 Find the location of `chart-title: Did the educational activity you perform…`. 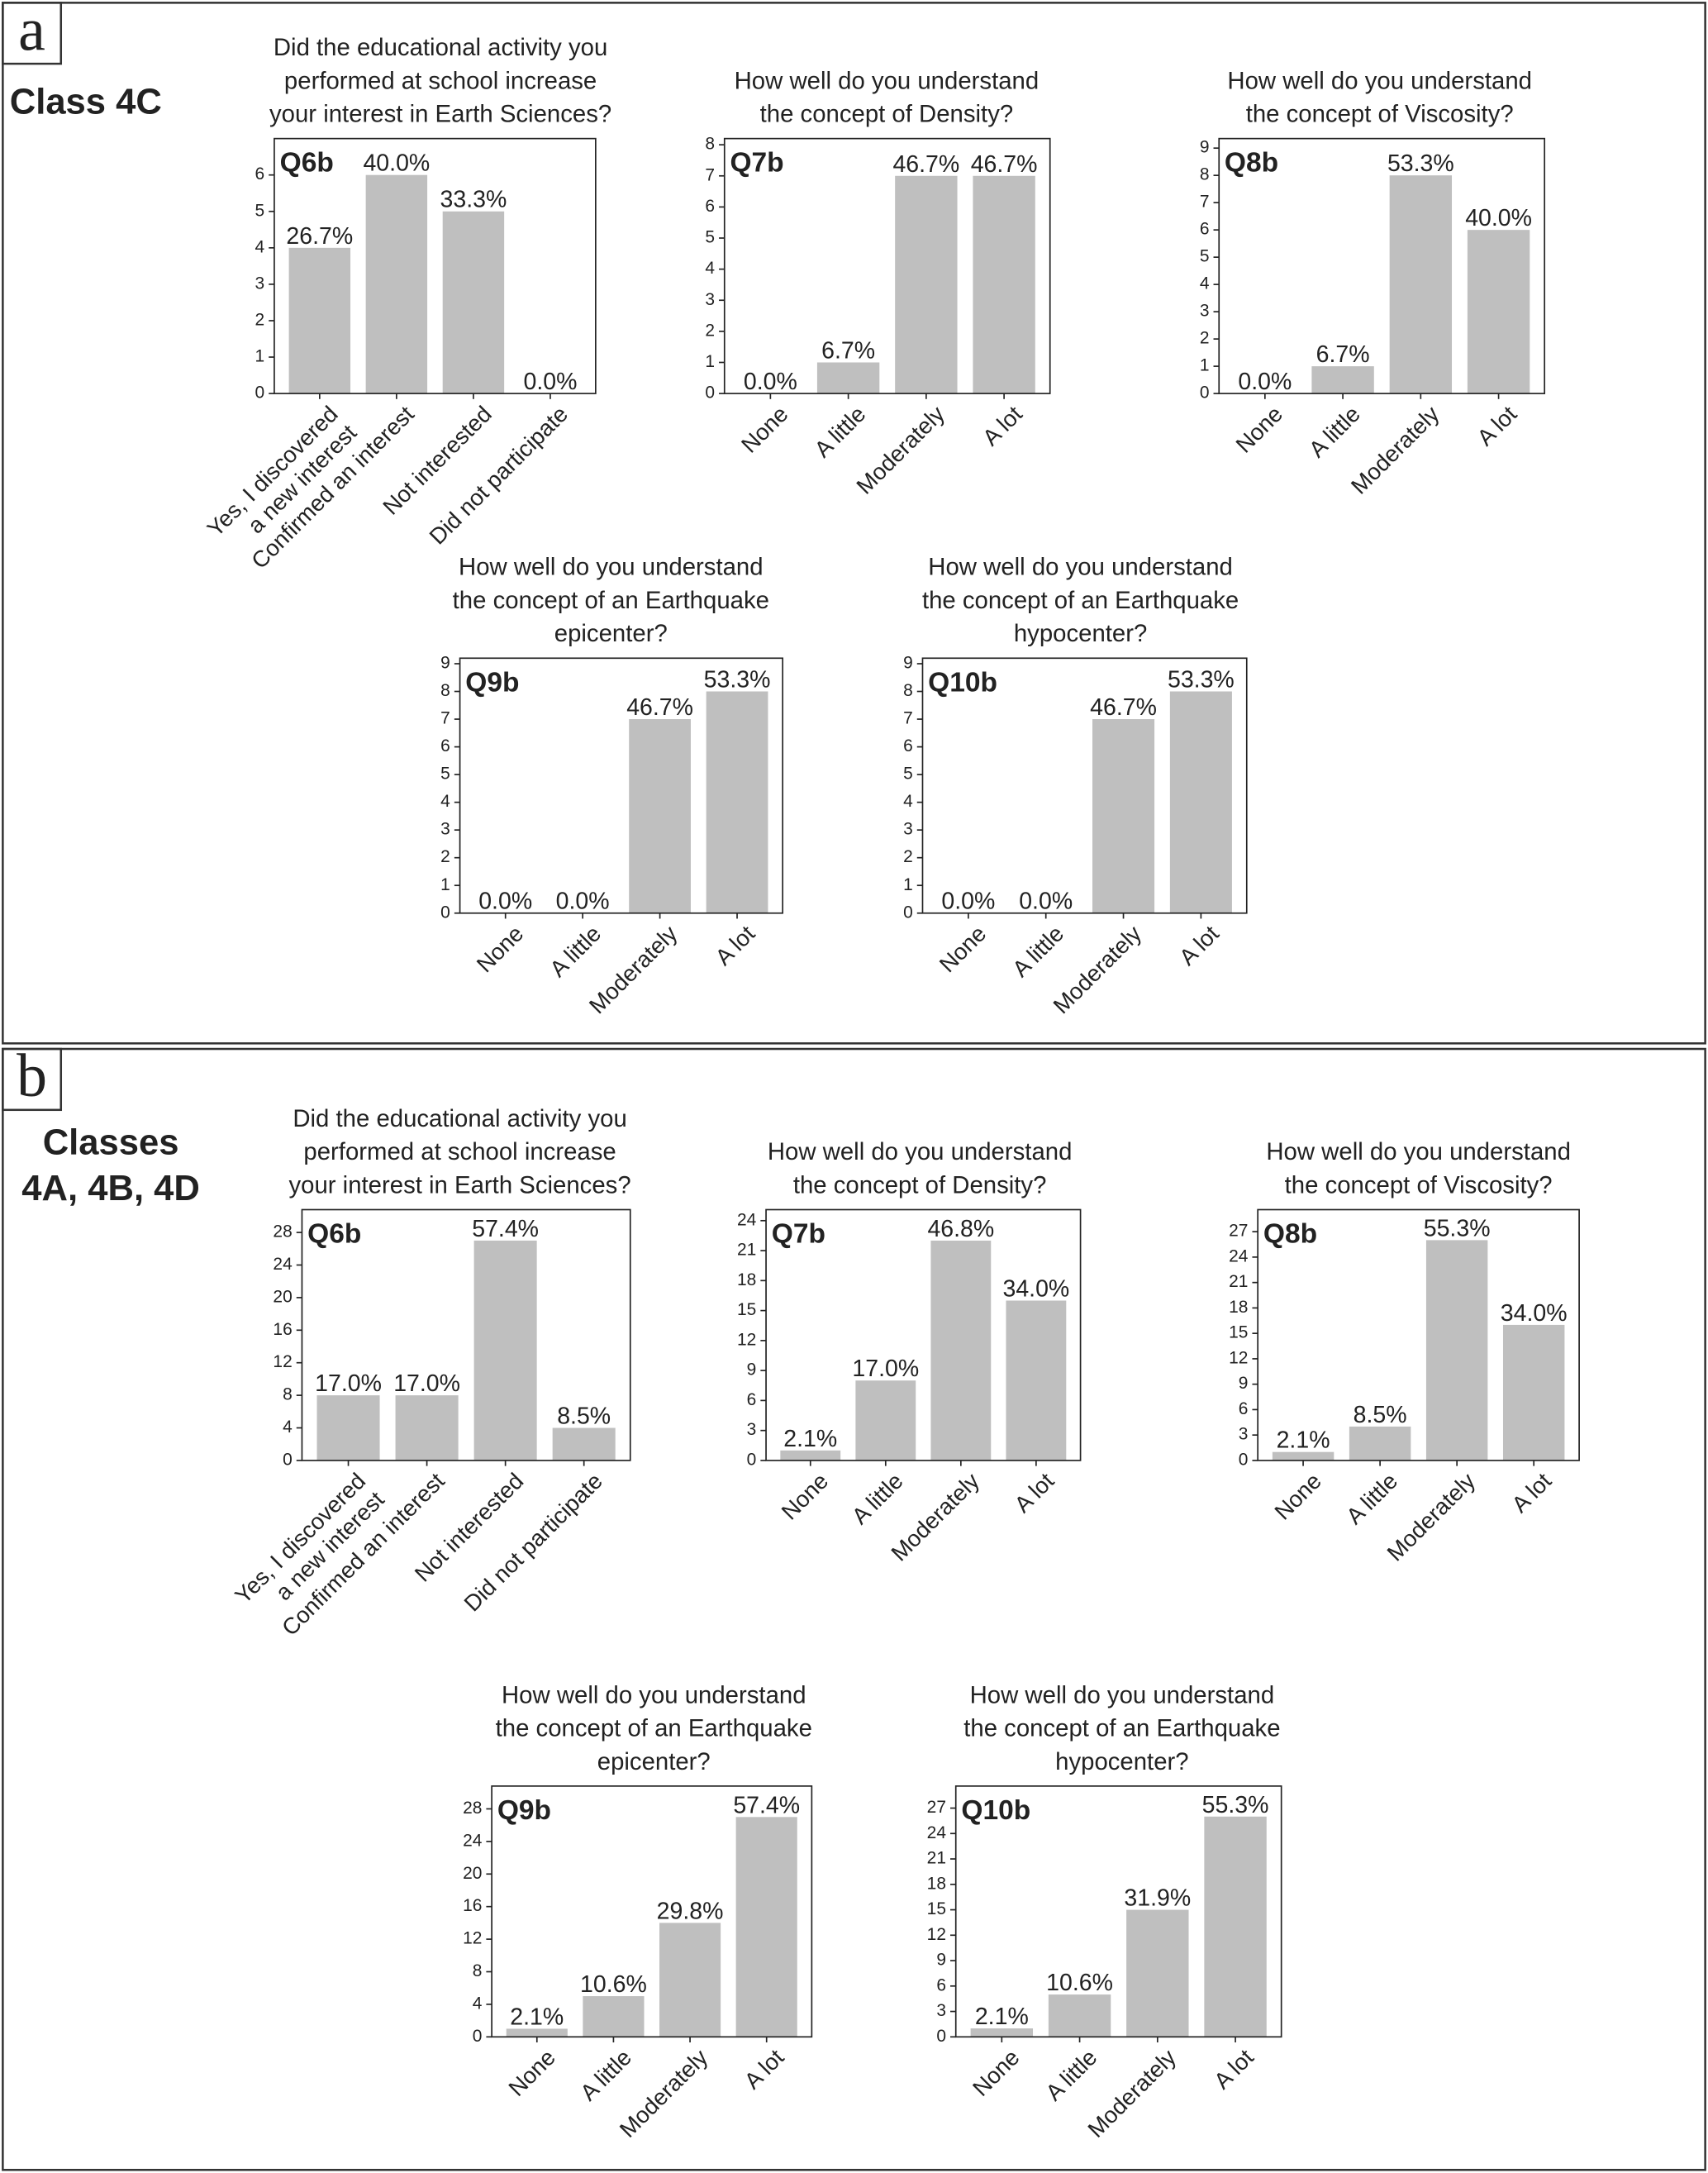

chart-title: Did the educational activity you perform… is located at coordinates (440, 80).